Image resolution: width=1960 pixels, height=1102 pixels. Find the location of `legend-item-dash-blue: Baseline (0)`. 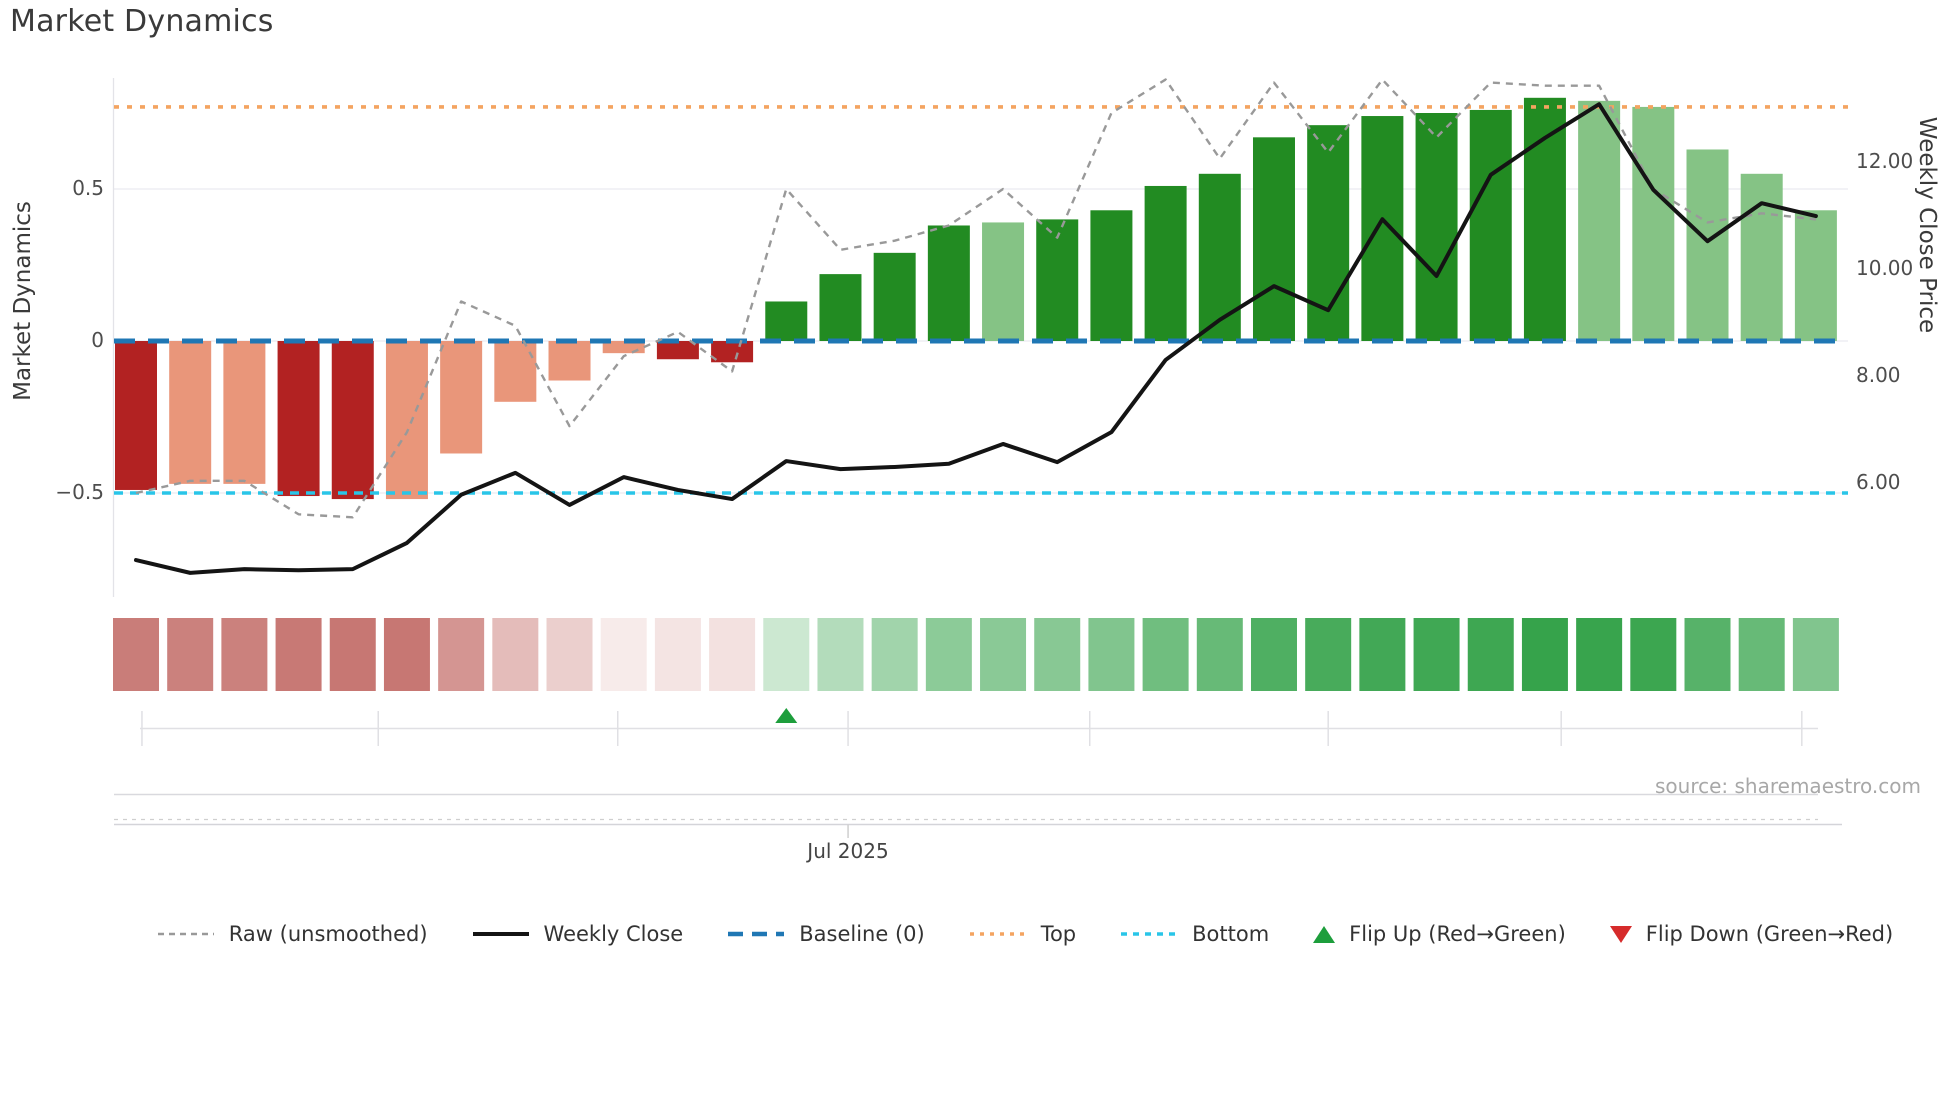

legend-item-dash-blue: Baseline (0) is located at coordinates (826, 934).